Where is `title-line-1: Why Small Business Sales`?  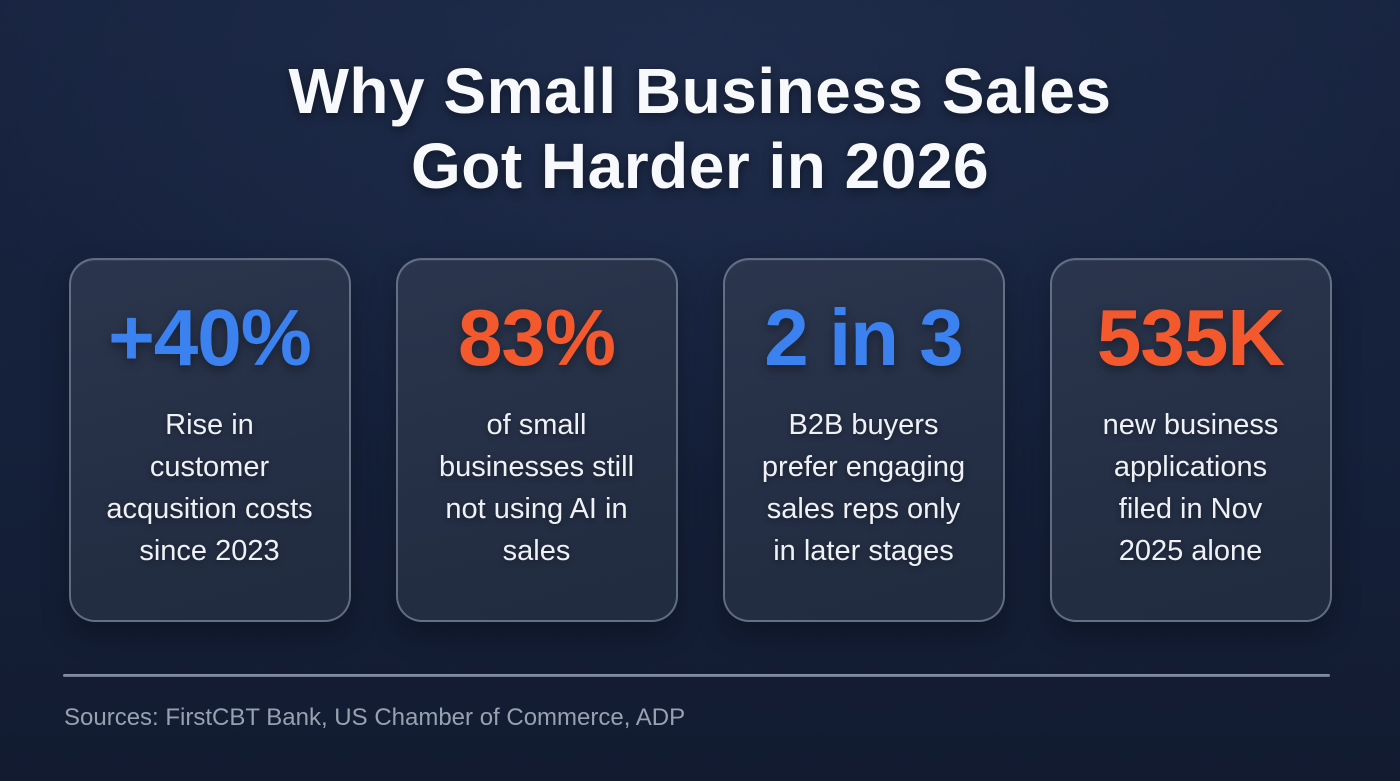
title-line-1: Why Small Business Sales is located at coordinates (700, 91).